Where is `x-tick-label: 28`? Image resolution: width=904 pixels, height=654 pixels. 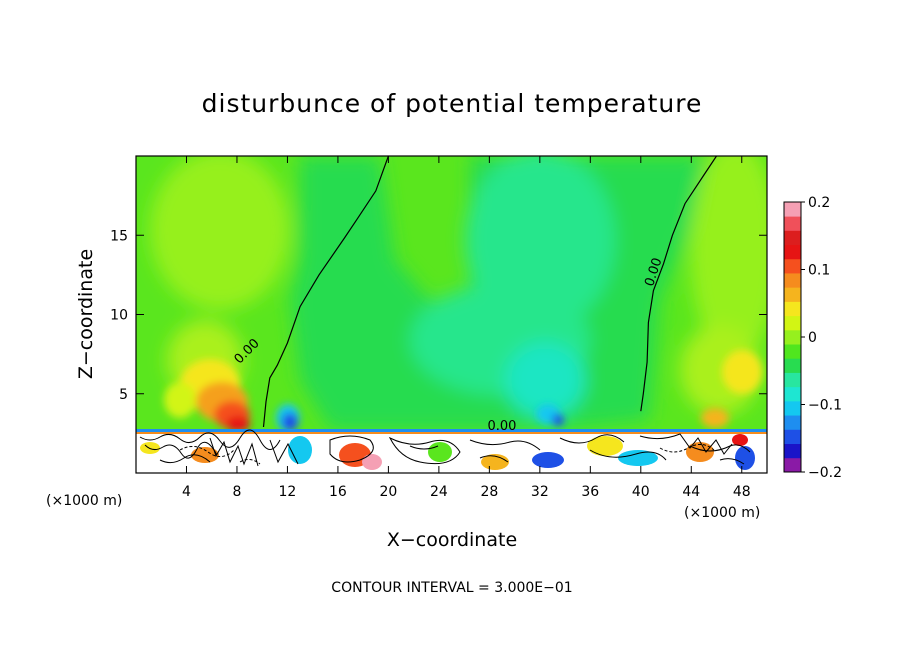
x-tick-label: 28 is located at coordinates (489, 492).